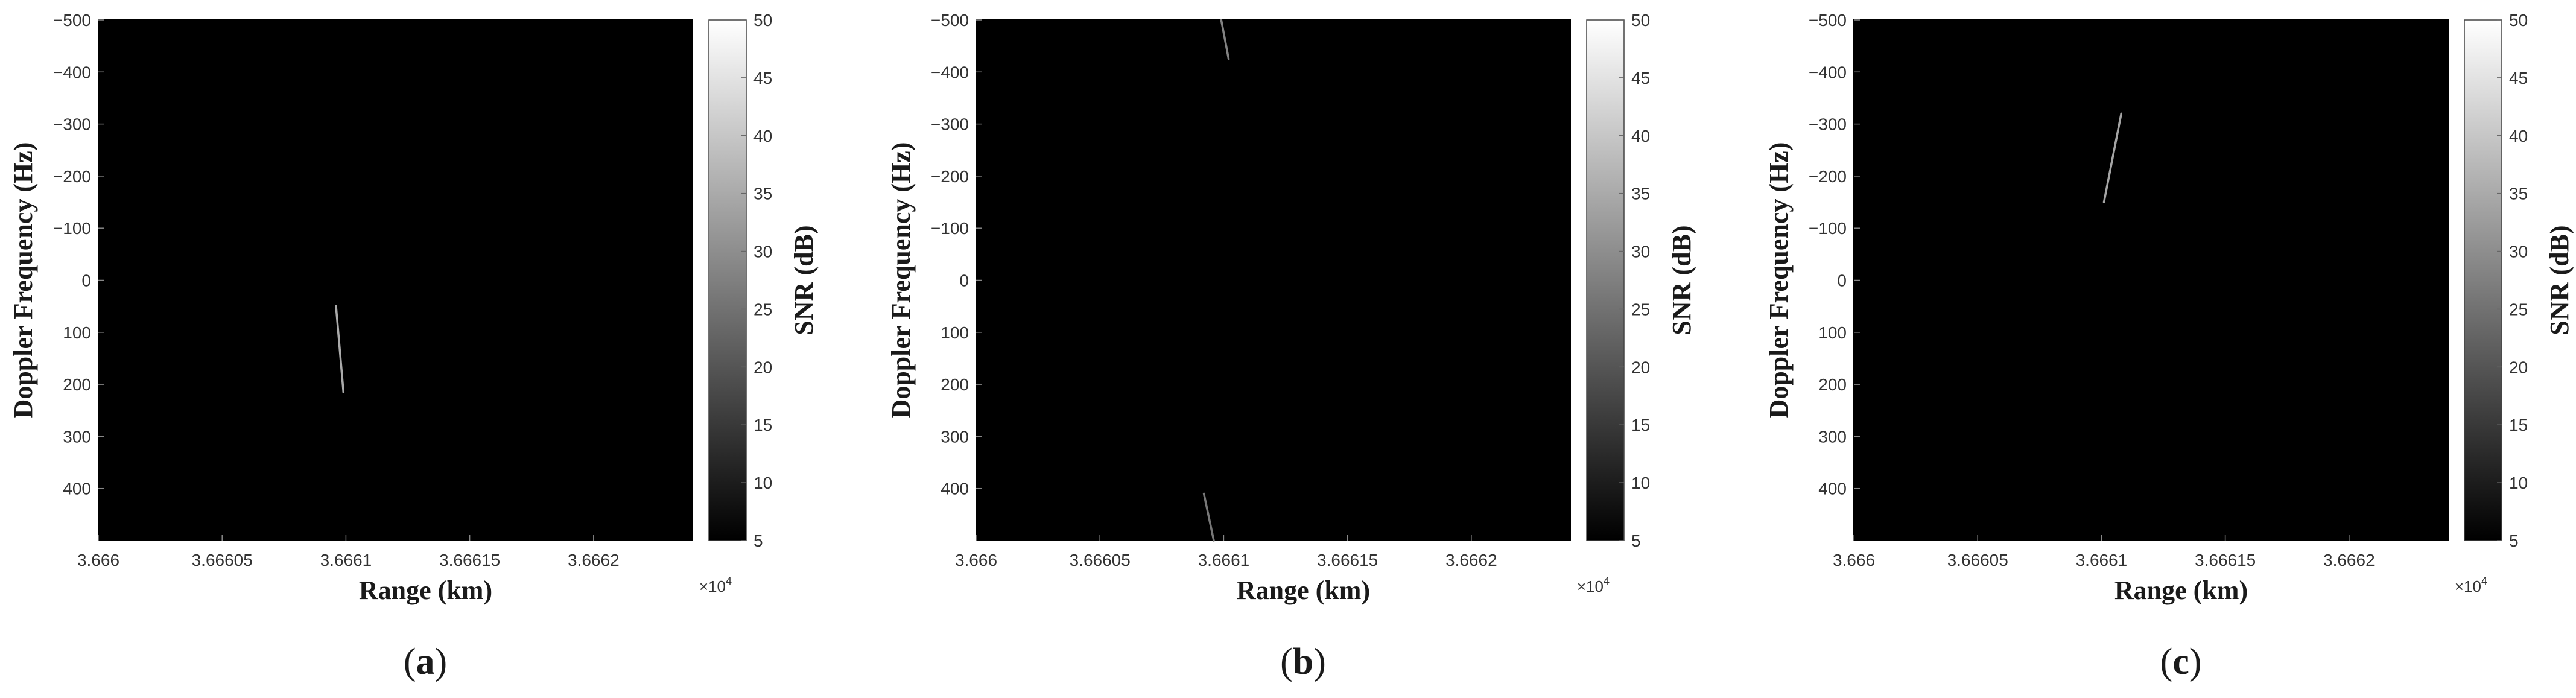 This screenshot has height=698, width=2576. I want to click on panel-label: (a), so click(426, 661).